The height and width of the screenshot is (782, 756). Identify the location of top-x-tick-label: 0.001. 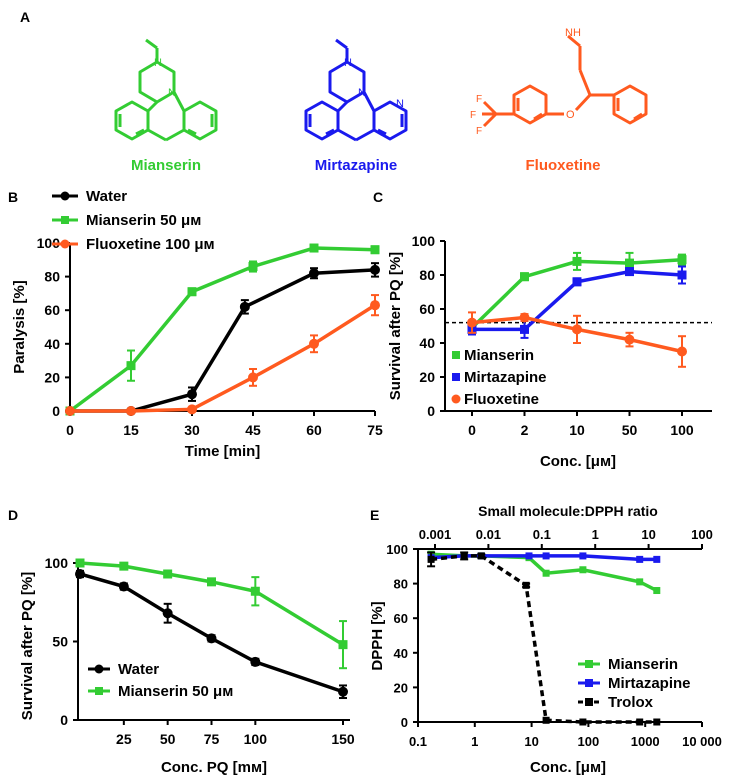
(435, 534).